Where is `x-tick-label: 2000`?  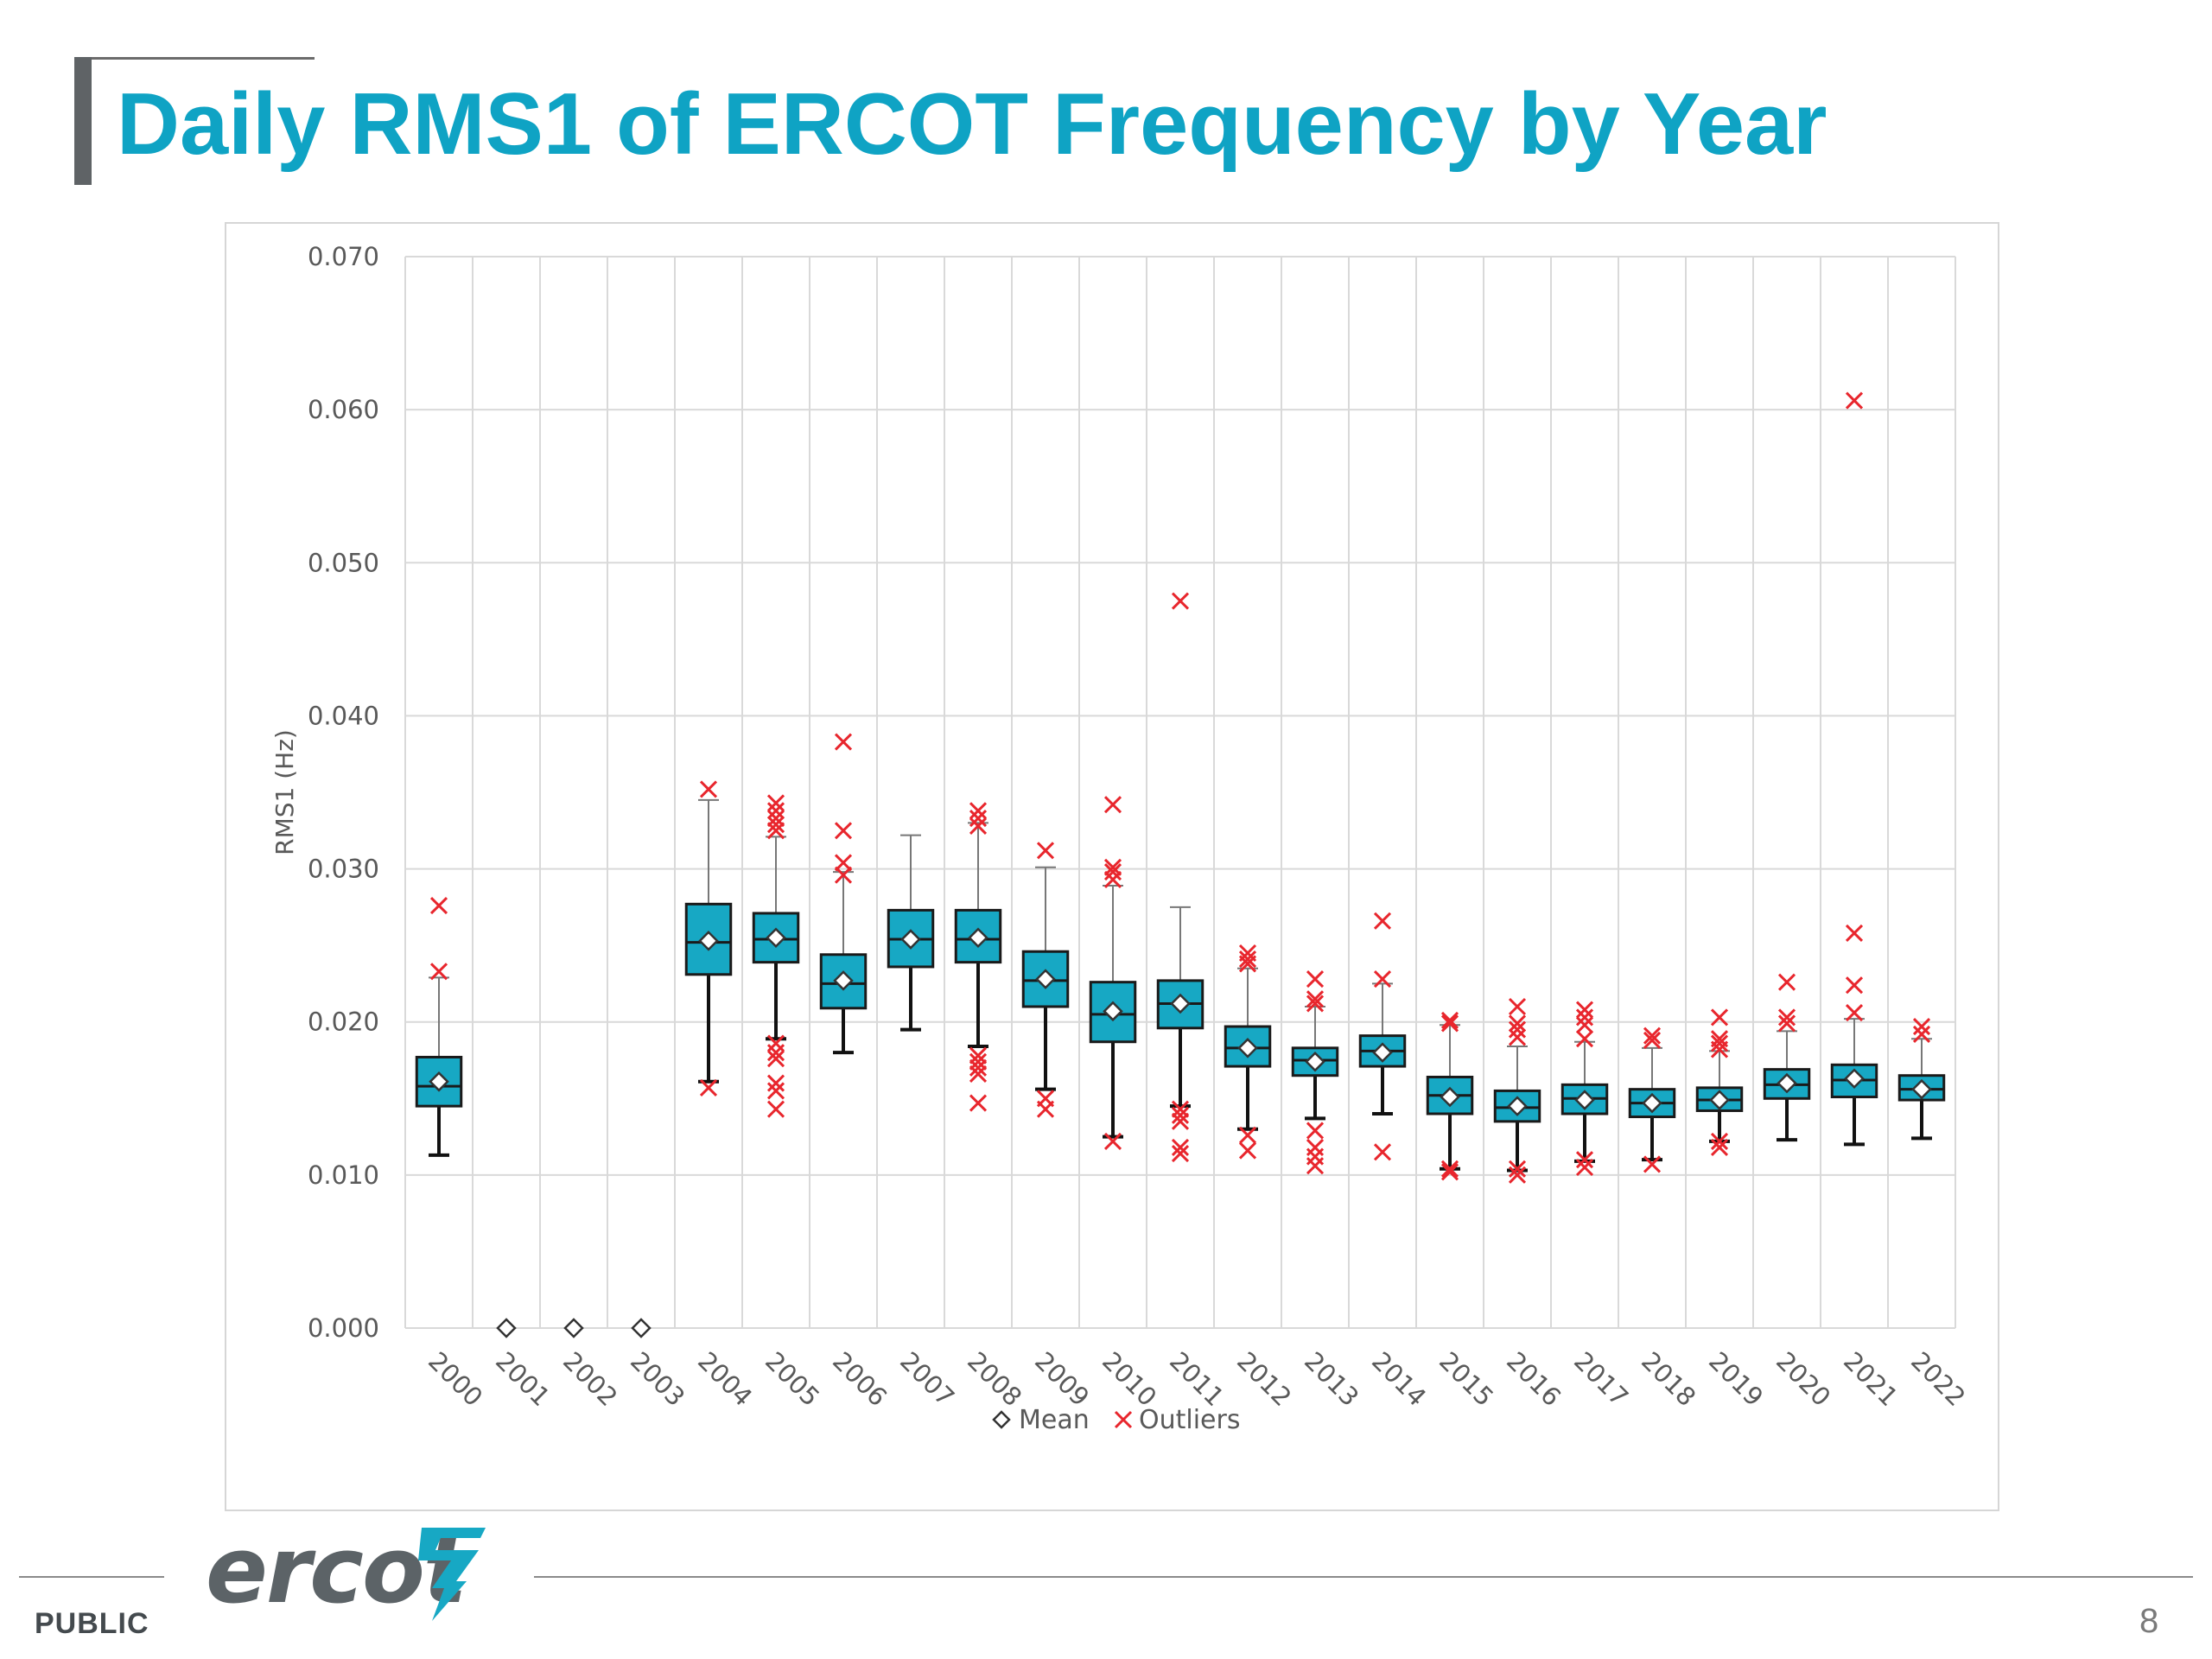 x-tick-label: 2000 is located at coordinates (455, 1379).